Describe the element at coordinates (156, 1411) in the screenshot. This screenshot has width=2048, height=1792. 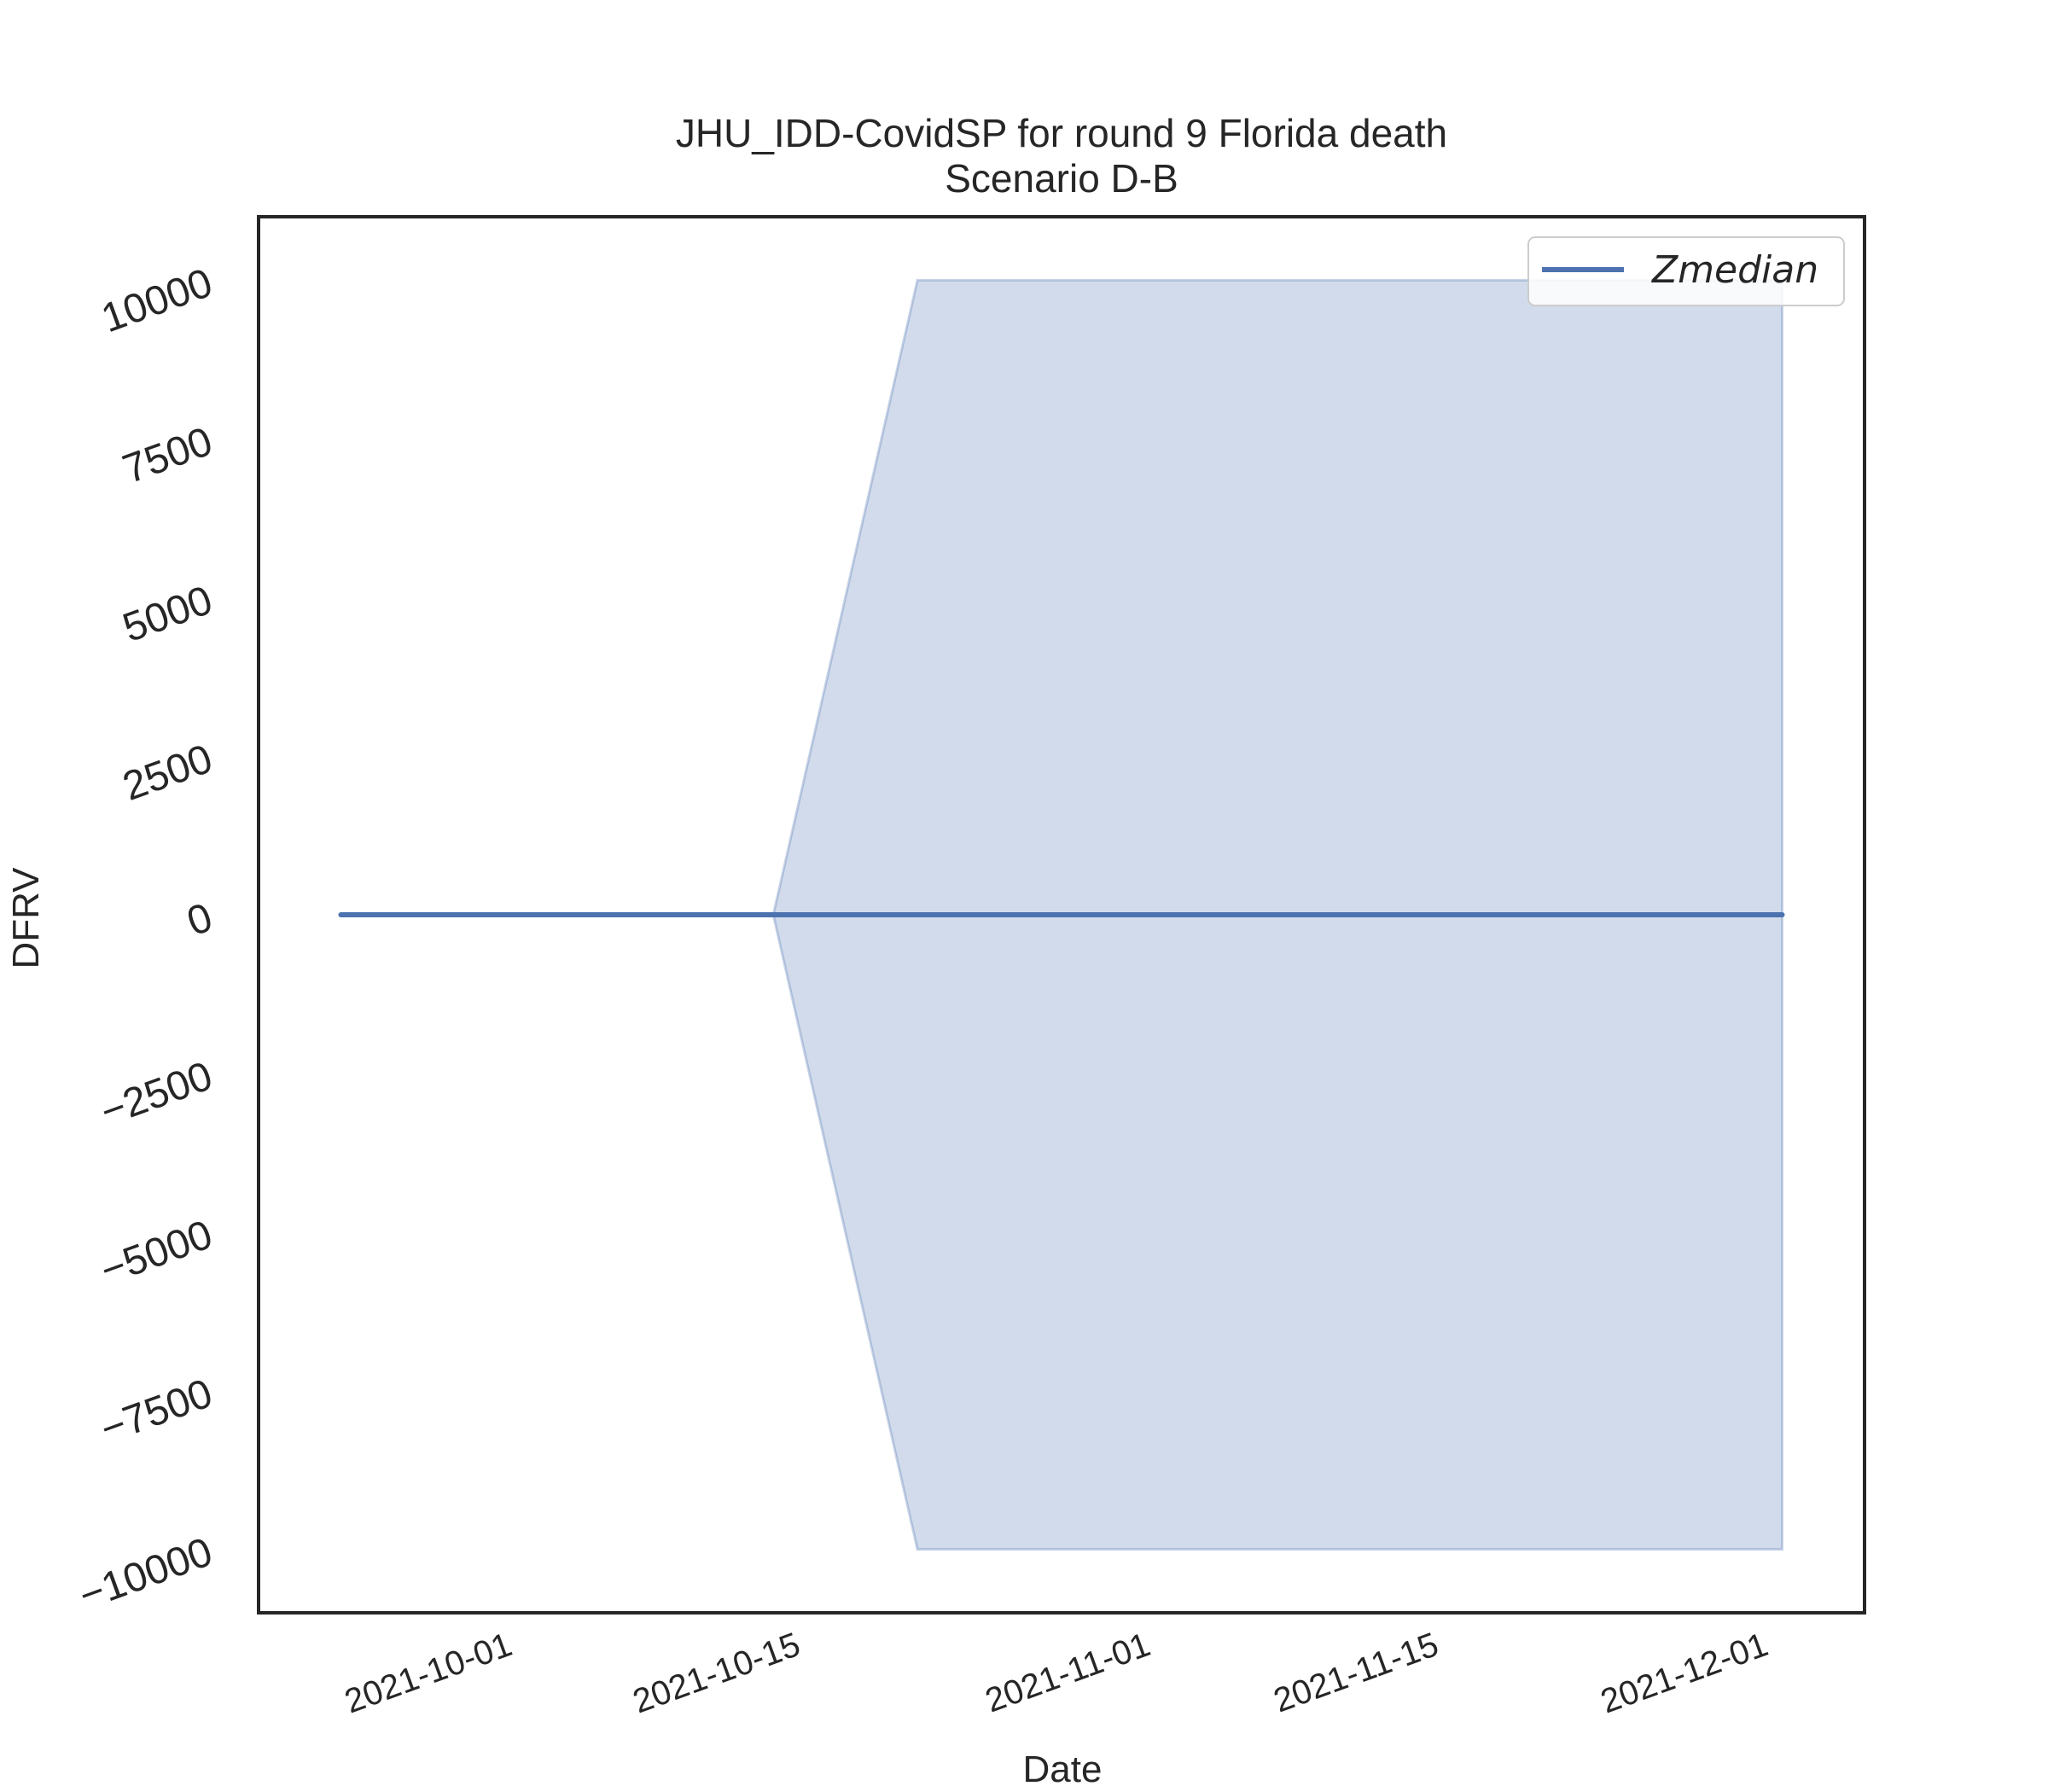
I see `y-tick-label: −7500` at that location.